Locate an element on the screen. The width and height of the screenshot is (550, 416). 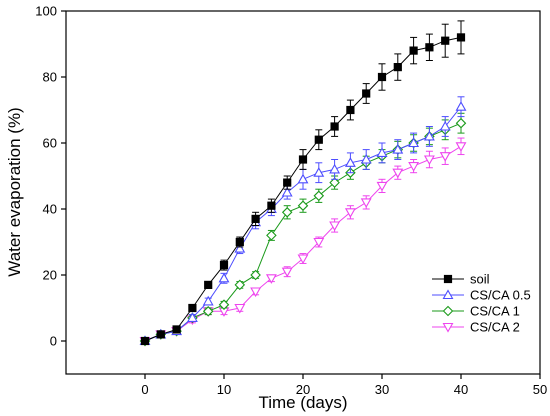
x-tick-label: 30 is located at coordinates (382, 389).